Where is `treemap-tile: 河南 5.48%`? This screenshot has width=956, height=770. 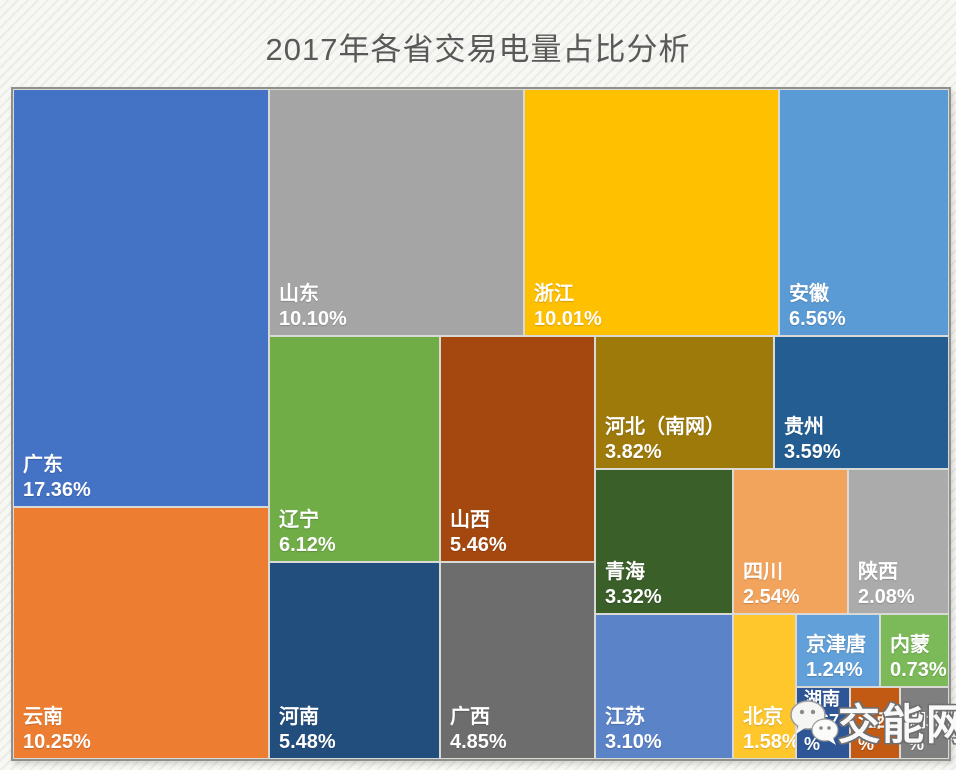
treemap-tile: 河南 5.48% is located at coordinates (354, 660).